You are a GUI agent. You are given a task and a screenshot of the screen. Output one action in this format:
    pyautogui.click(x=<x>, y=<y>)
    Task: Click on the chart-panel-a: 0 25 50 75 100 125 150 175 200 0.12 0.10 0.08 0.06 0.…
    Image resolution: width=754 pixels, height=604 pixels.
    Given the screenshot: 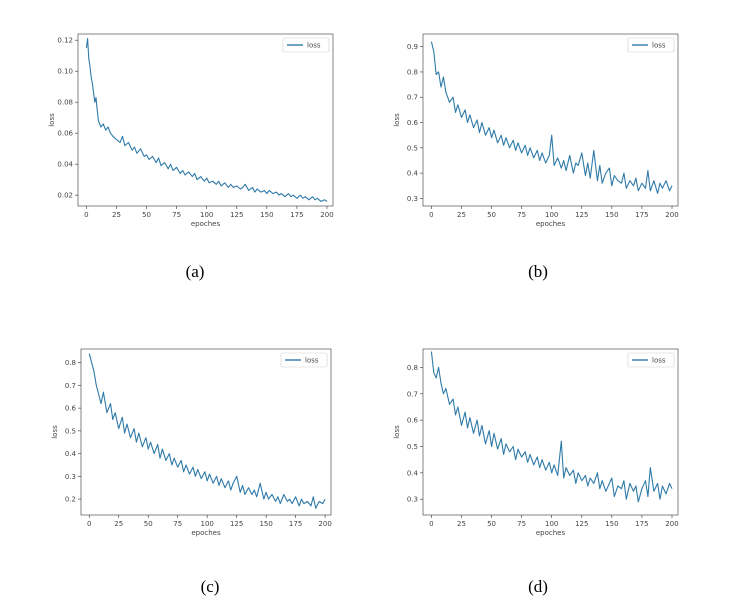 What is the action you would take?
    pyautogui.click(x=193, y=133)
    